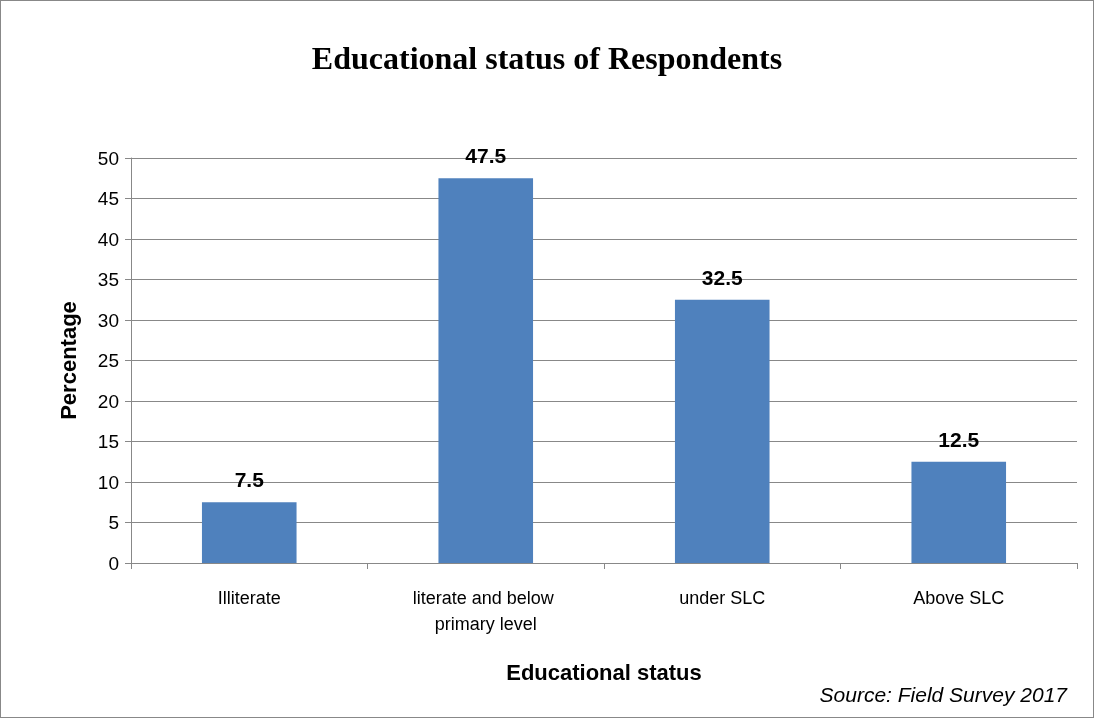 This screenshot has height=718, width=1094. I want to click on y-tick-label: 15, so click(108, 441).